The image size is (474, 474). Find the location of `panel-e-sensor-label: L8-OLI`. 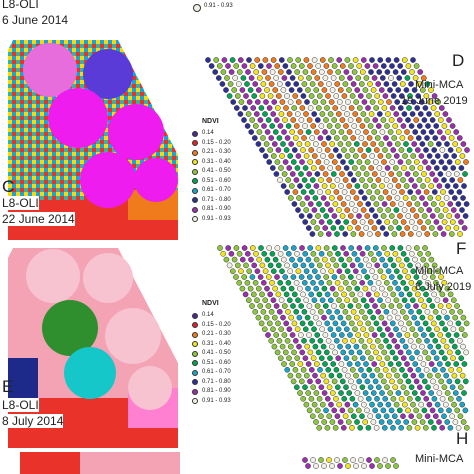

panel-e-sensor-label: L8-OLI is located at coordinates (20, 405).